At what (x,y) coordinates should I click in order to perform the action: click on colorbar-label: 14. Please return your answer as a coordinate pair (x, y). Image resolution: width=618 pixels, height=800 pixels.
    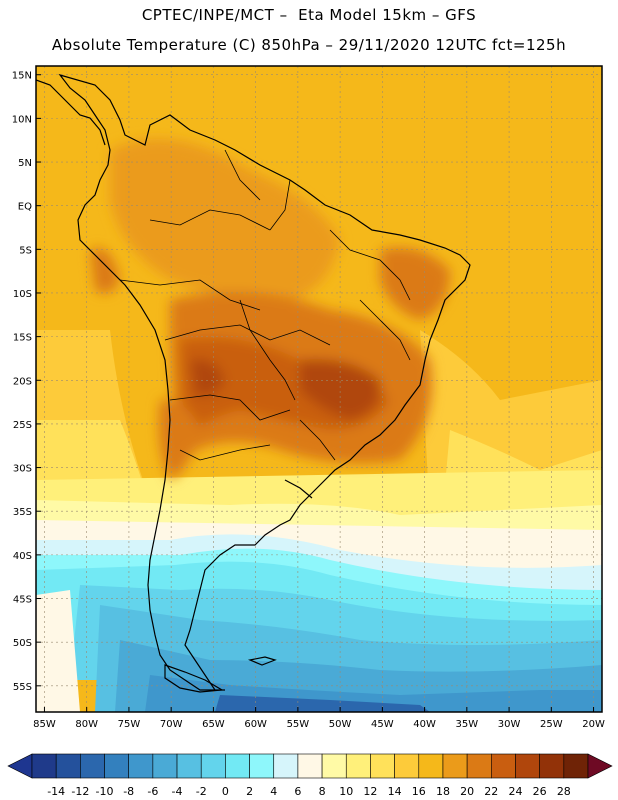
    Looking at the image, I should click on (395, 791).